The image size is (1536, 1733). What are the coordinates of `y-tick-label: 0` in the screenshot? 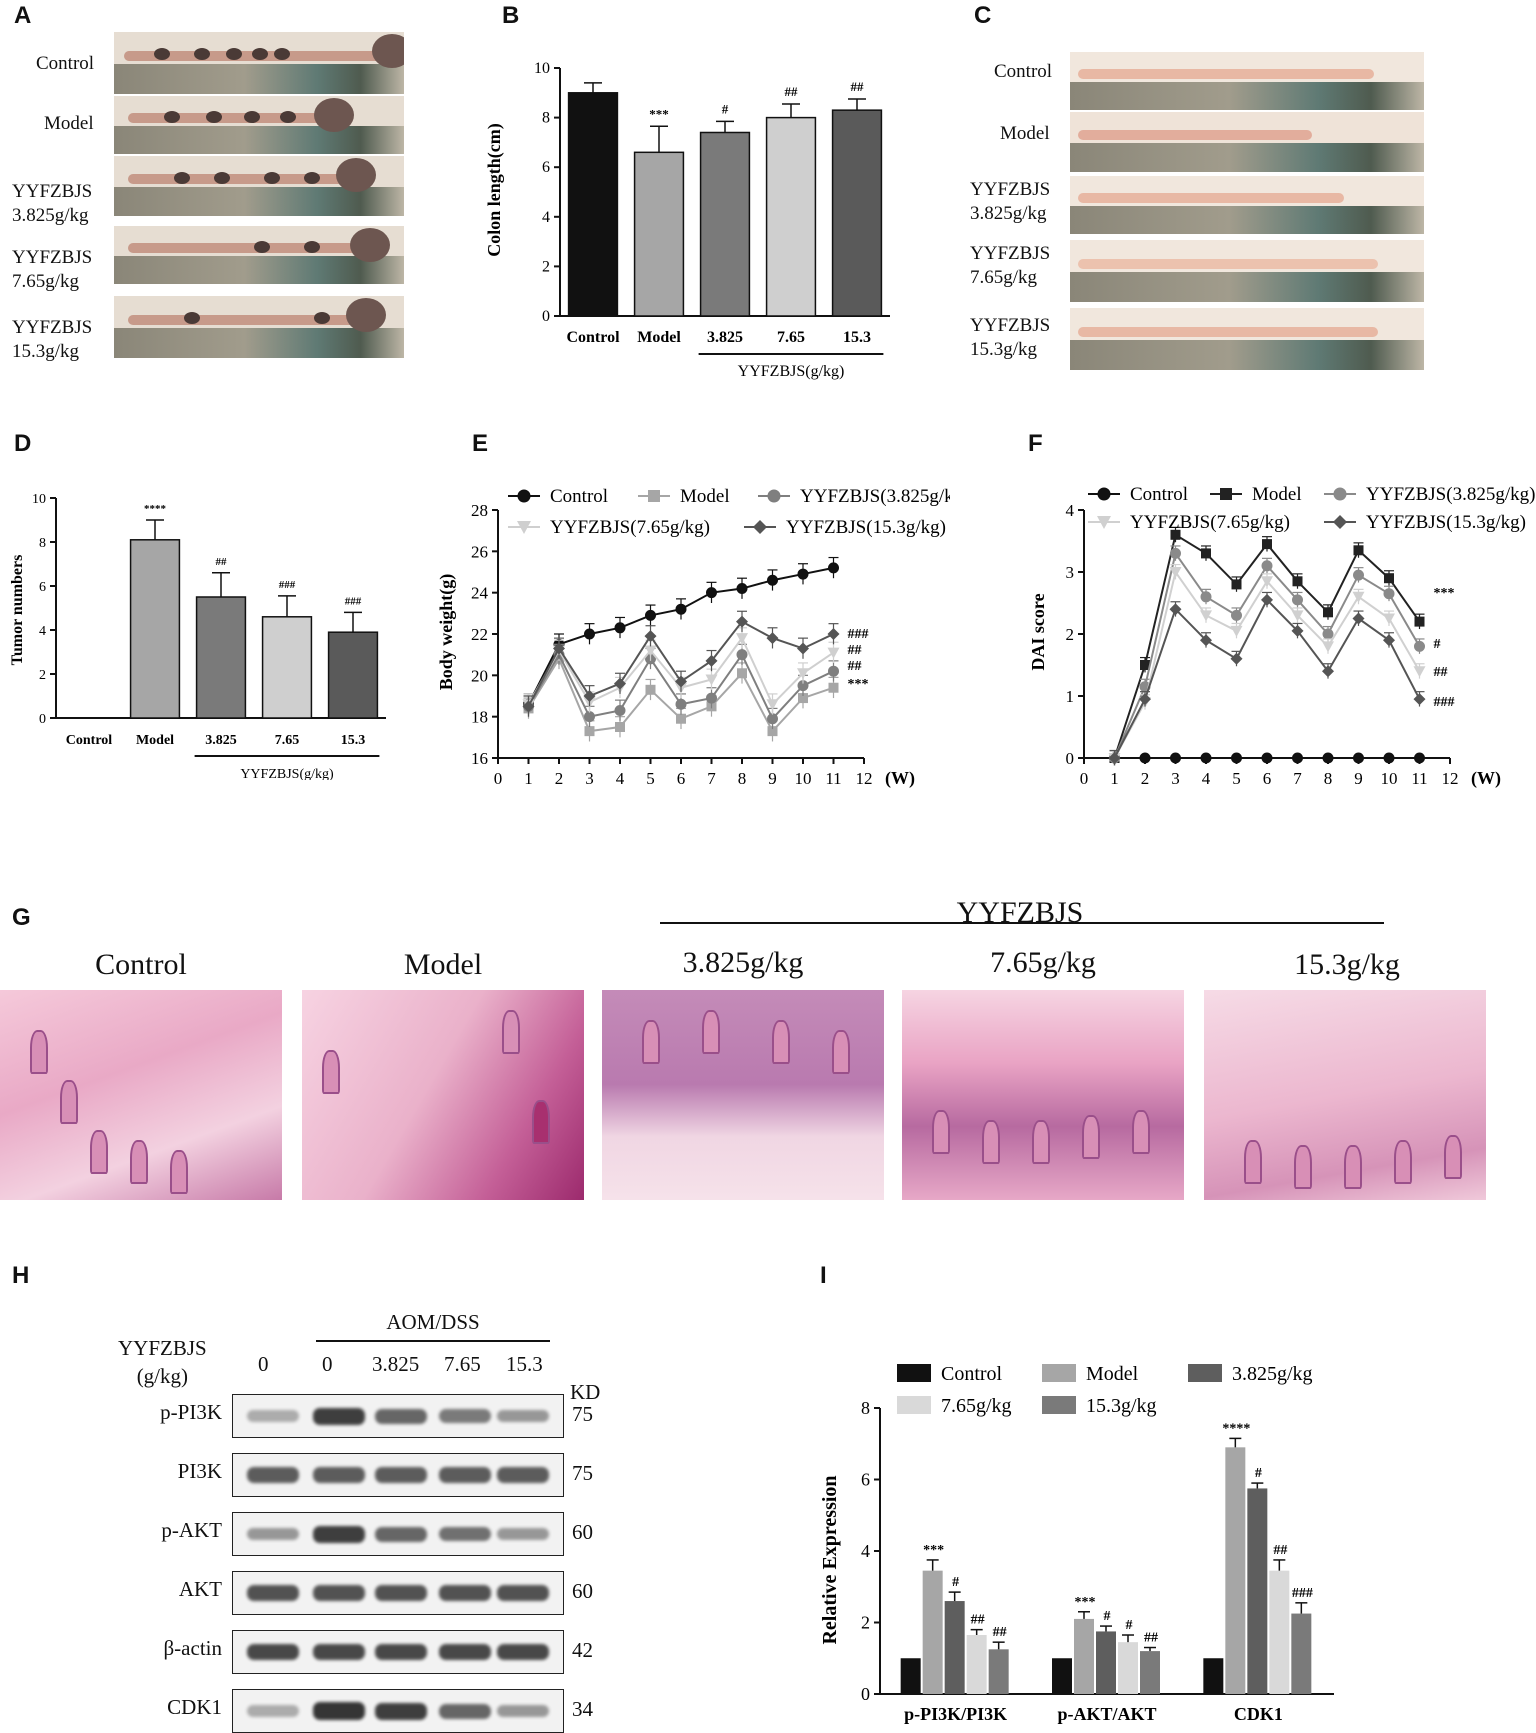 It's located at (42, 719).